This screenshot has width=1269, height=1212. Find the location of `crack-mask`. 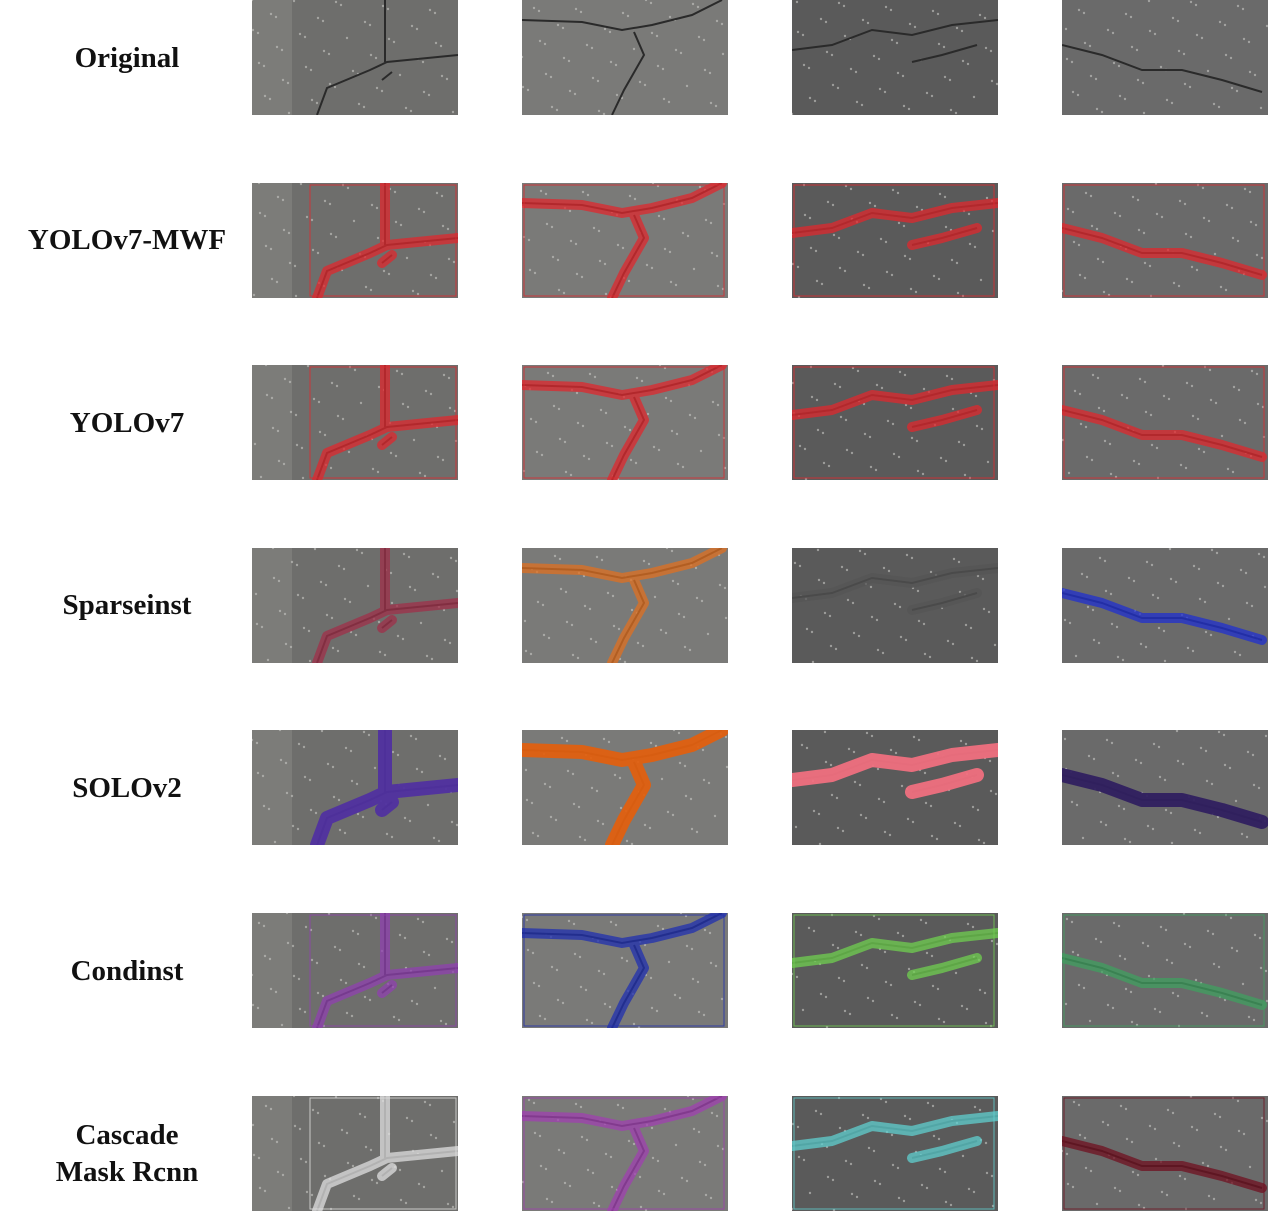

crack-mask is located at coordinates (624, 423).